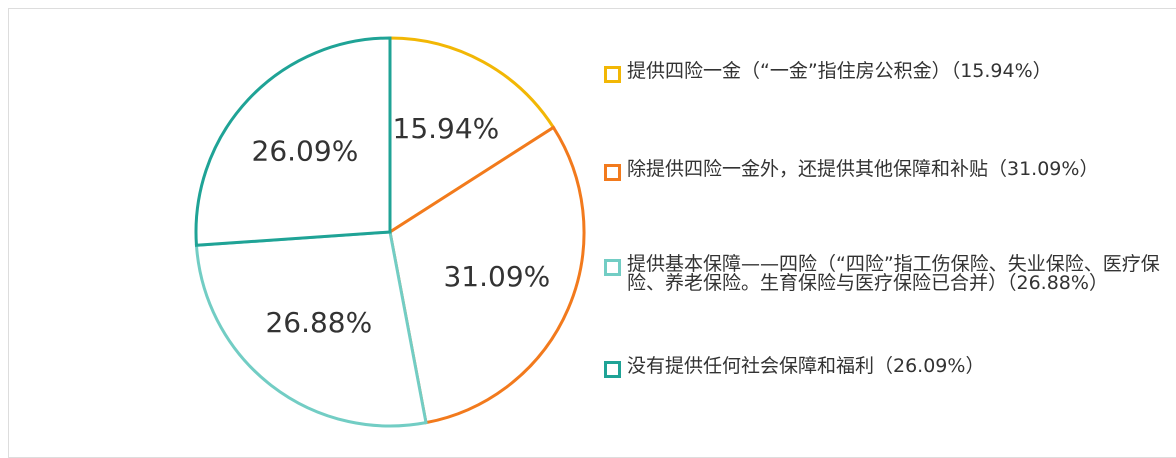 This screenshot has height=458, width=1176. What do you see at coordinates (806, 366) in the screenshot?
I see `legend-label: 没有提供任何社会保障和福利（26.09%）` at bounding box center [806, 366].